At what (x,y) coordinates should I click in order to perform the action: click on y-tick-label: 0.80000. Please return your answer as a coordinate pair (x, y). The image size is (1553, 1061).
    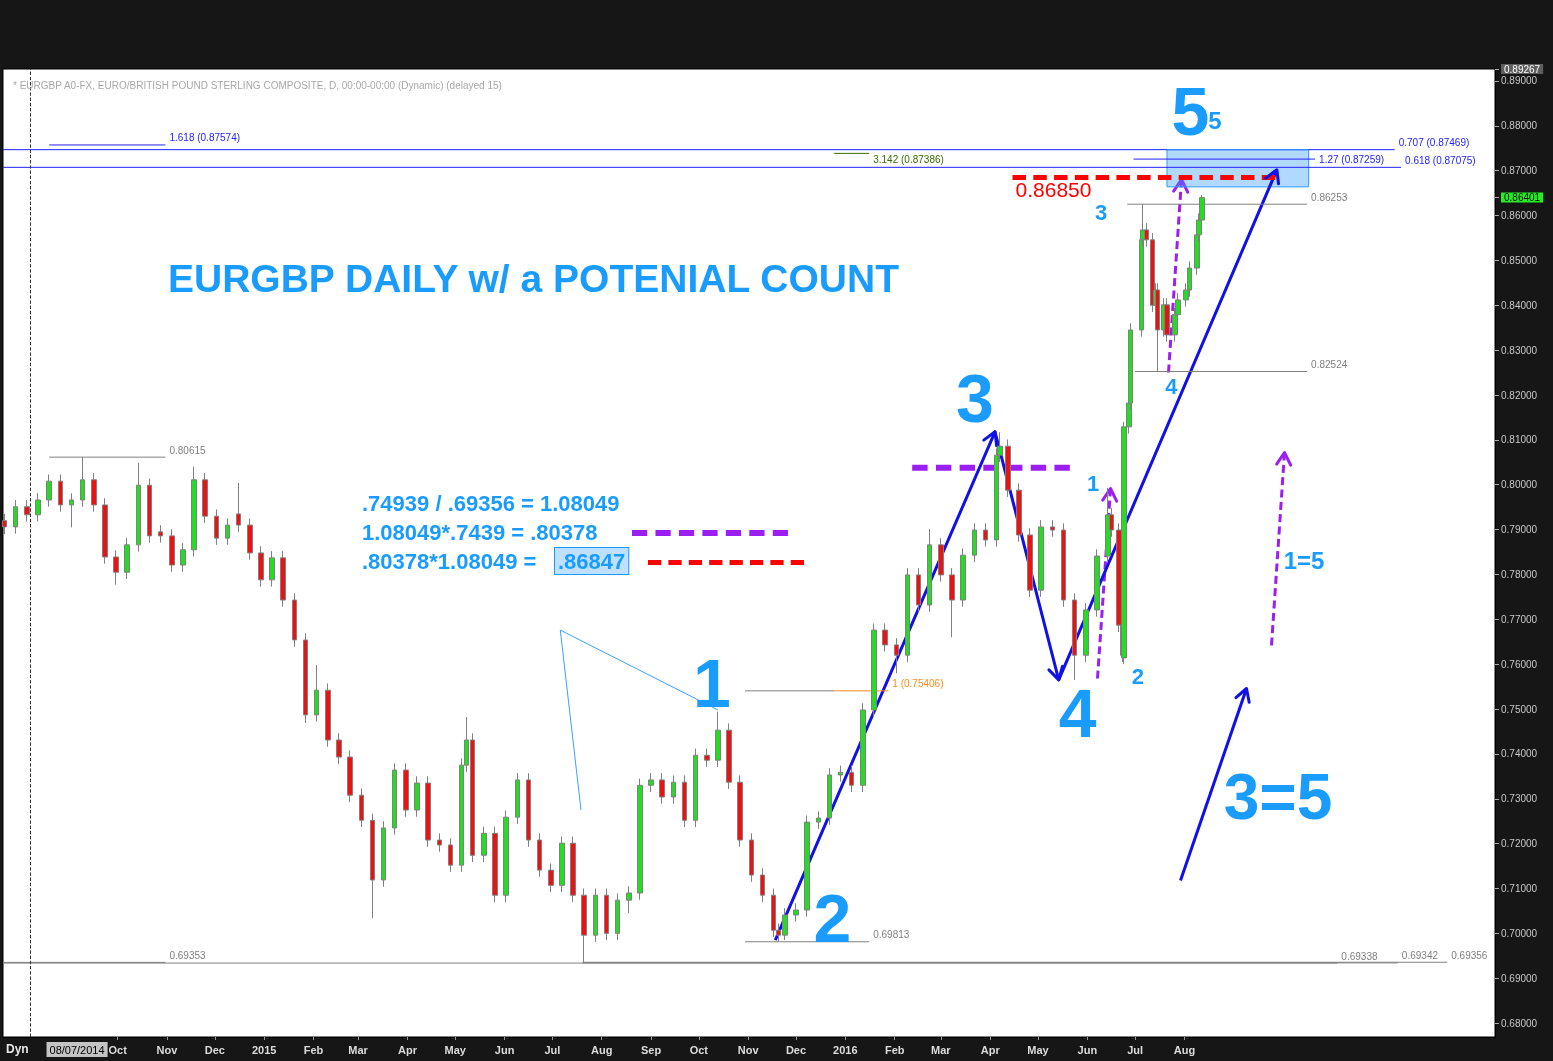
    Looking at the image, I should click on (1519, 485).